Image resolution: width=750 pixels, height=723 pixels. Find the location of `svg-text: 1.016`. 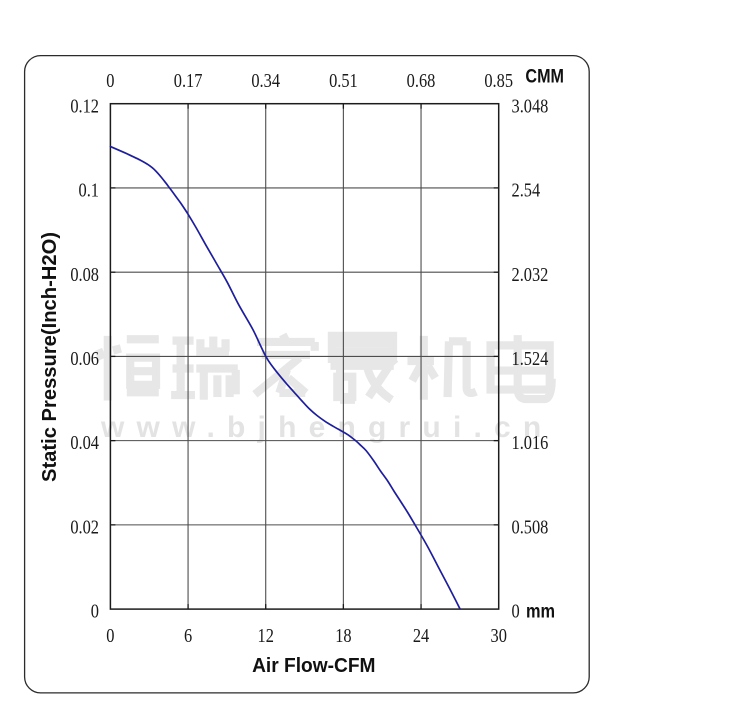

svg-text: 1.016 is located at coordinates (530, 443).